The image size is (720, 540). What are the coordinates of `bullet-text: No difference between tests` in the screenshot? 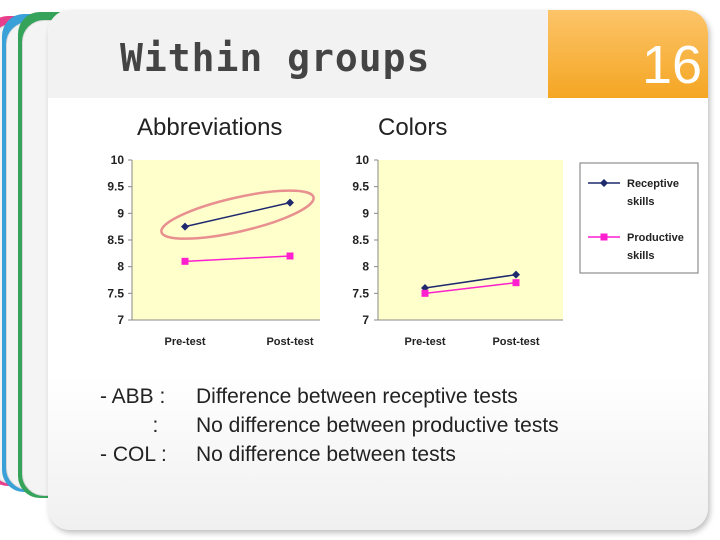 It's located at (326, 454).